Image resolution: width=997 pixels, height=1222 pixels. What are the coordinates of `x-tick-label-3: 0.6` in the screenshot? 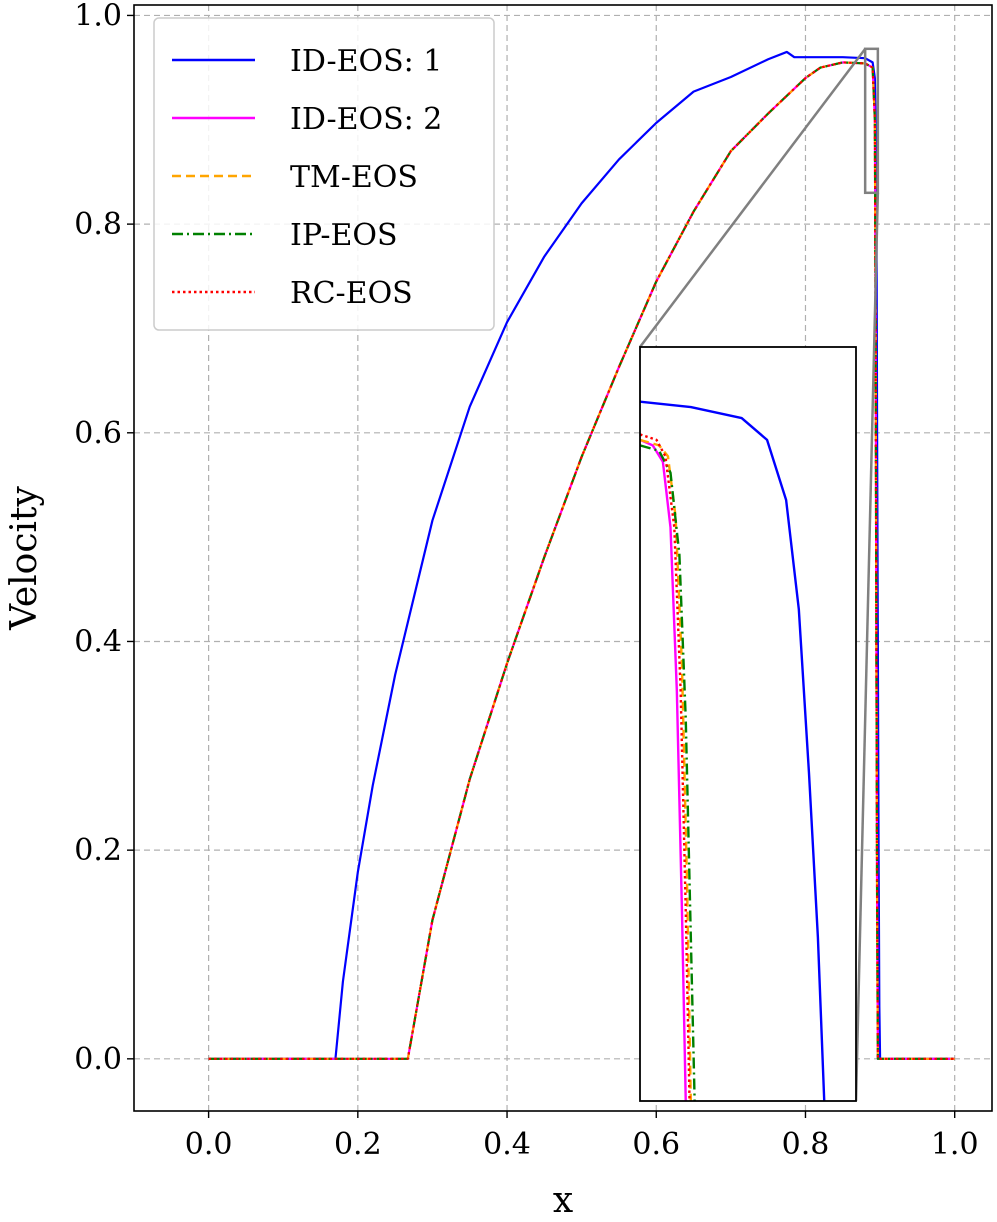 It's located at (656, 1144).